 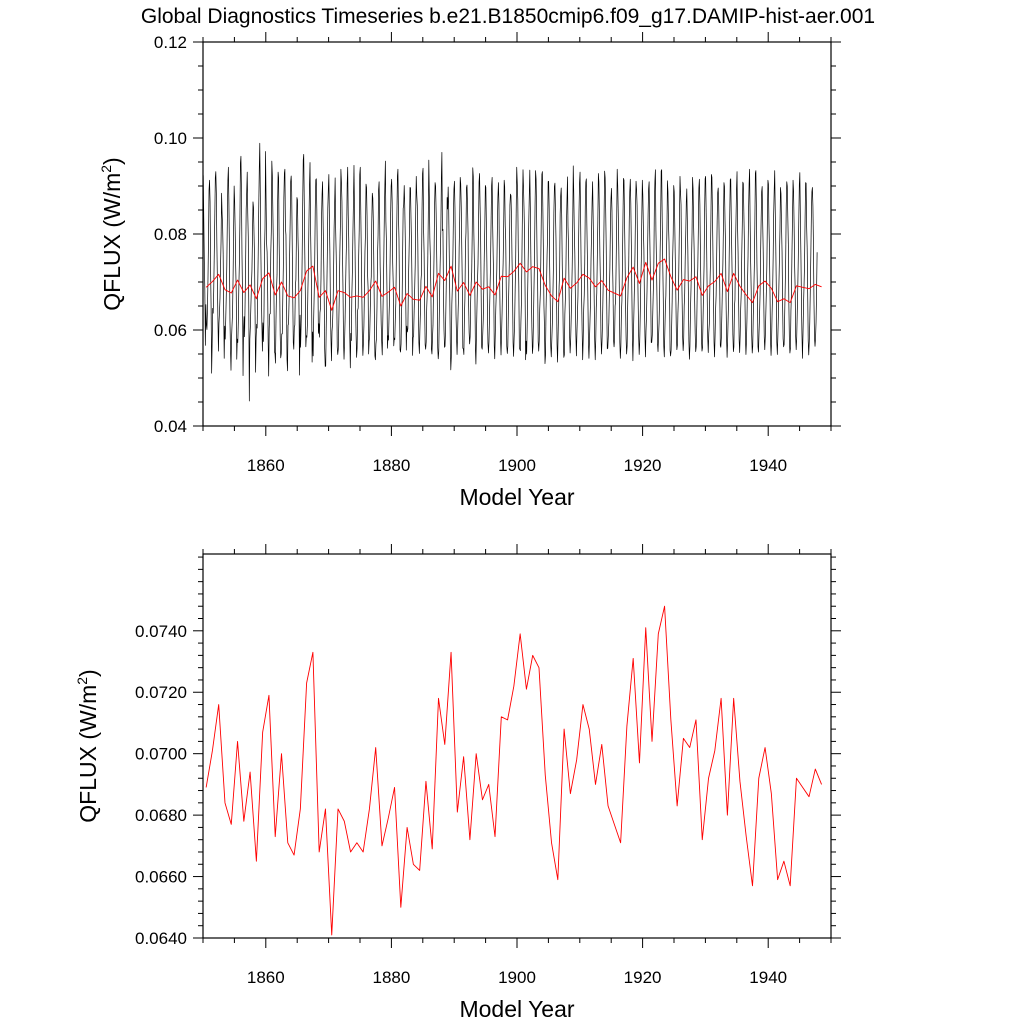 What do you see at coordinates (170, 42) in the screenshot?
I see `y-tick-label: 0.12` at bounding box center [170, 42].